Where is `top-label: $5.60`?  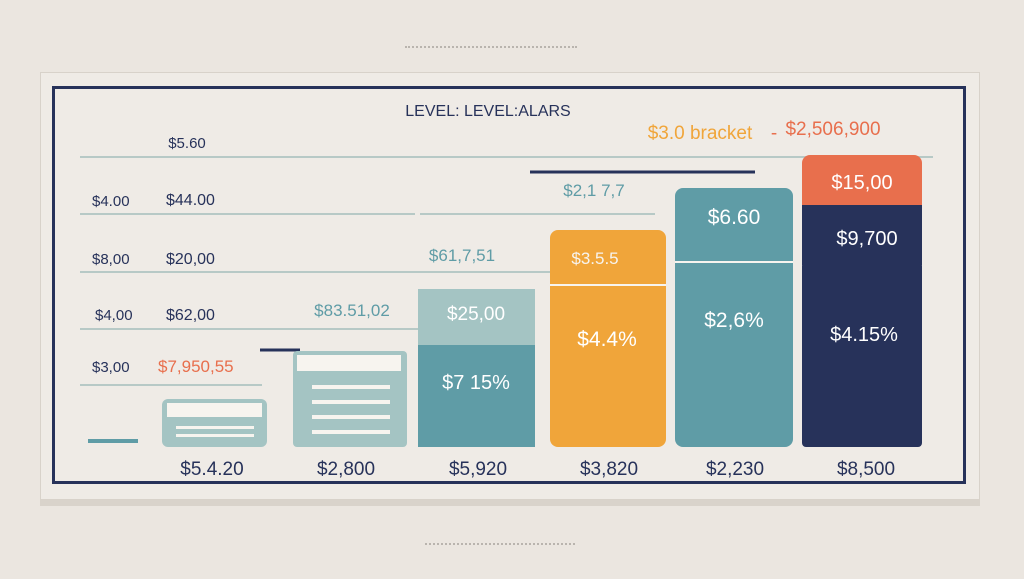
top-label: $5.60 is located at coordinates (187, 143).